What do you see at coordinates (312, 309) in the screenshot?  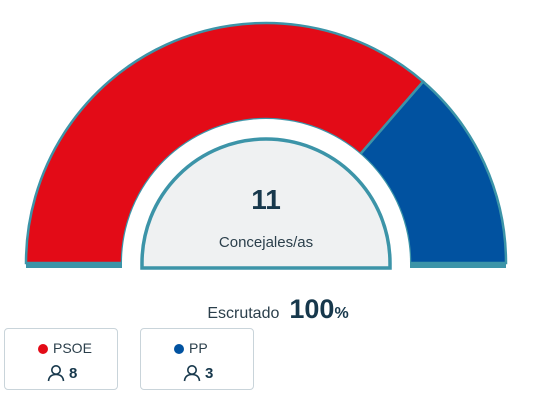 I see `scrutiny-value: 100` at bounding box center [312, 309].